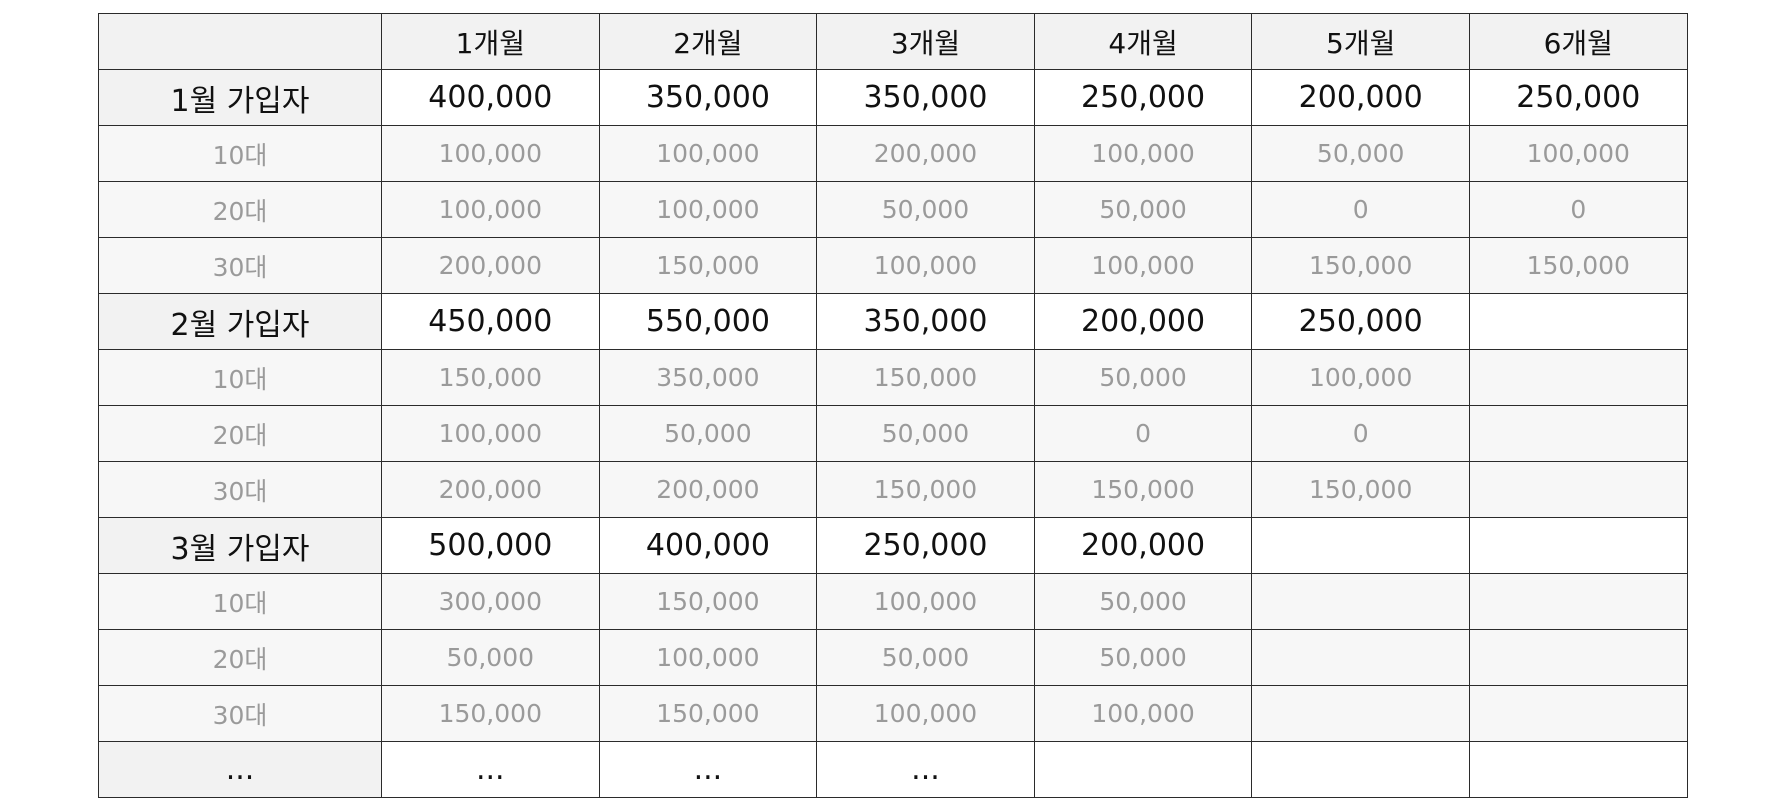  I want to click on value-cell-month-4: 0, so click(1143, 433).